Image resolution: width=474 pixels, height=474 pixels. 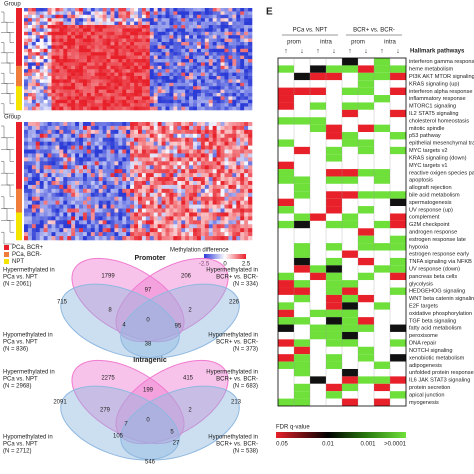 I want to click on venn-count: 97, so click(x=148, y=291).